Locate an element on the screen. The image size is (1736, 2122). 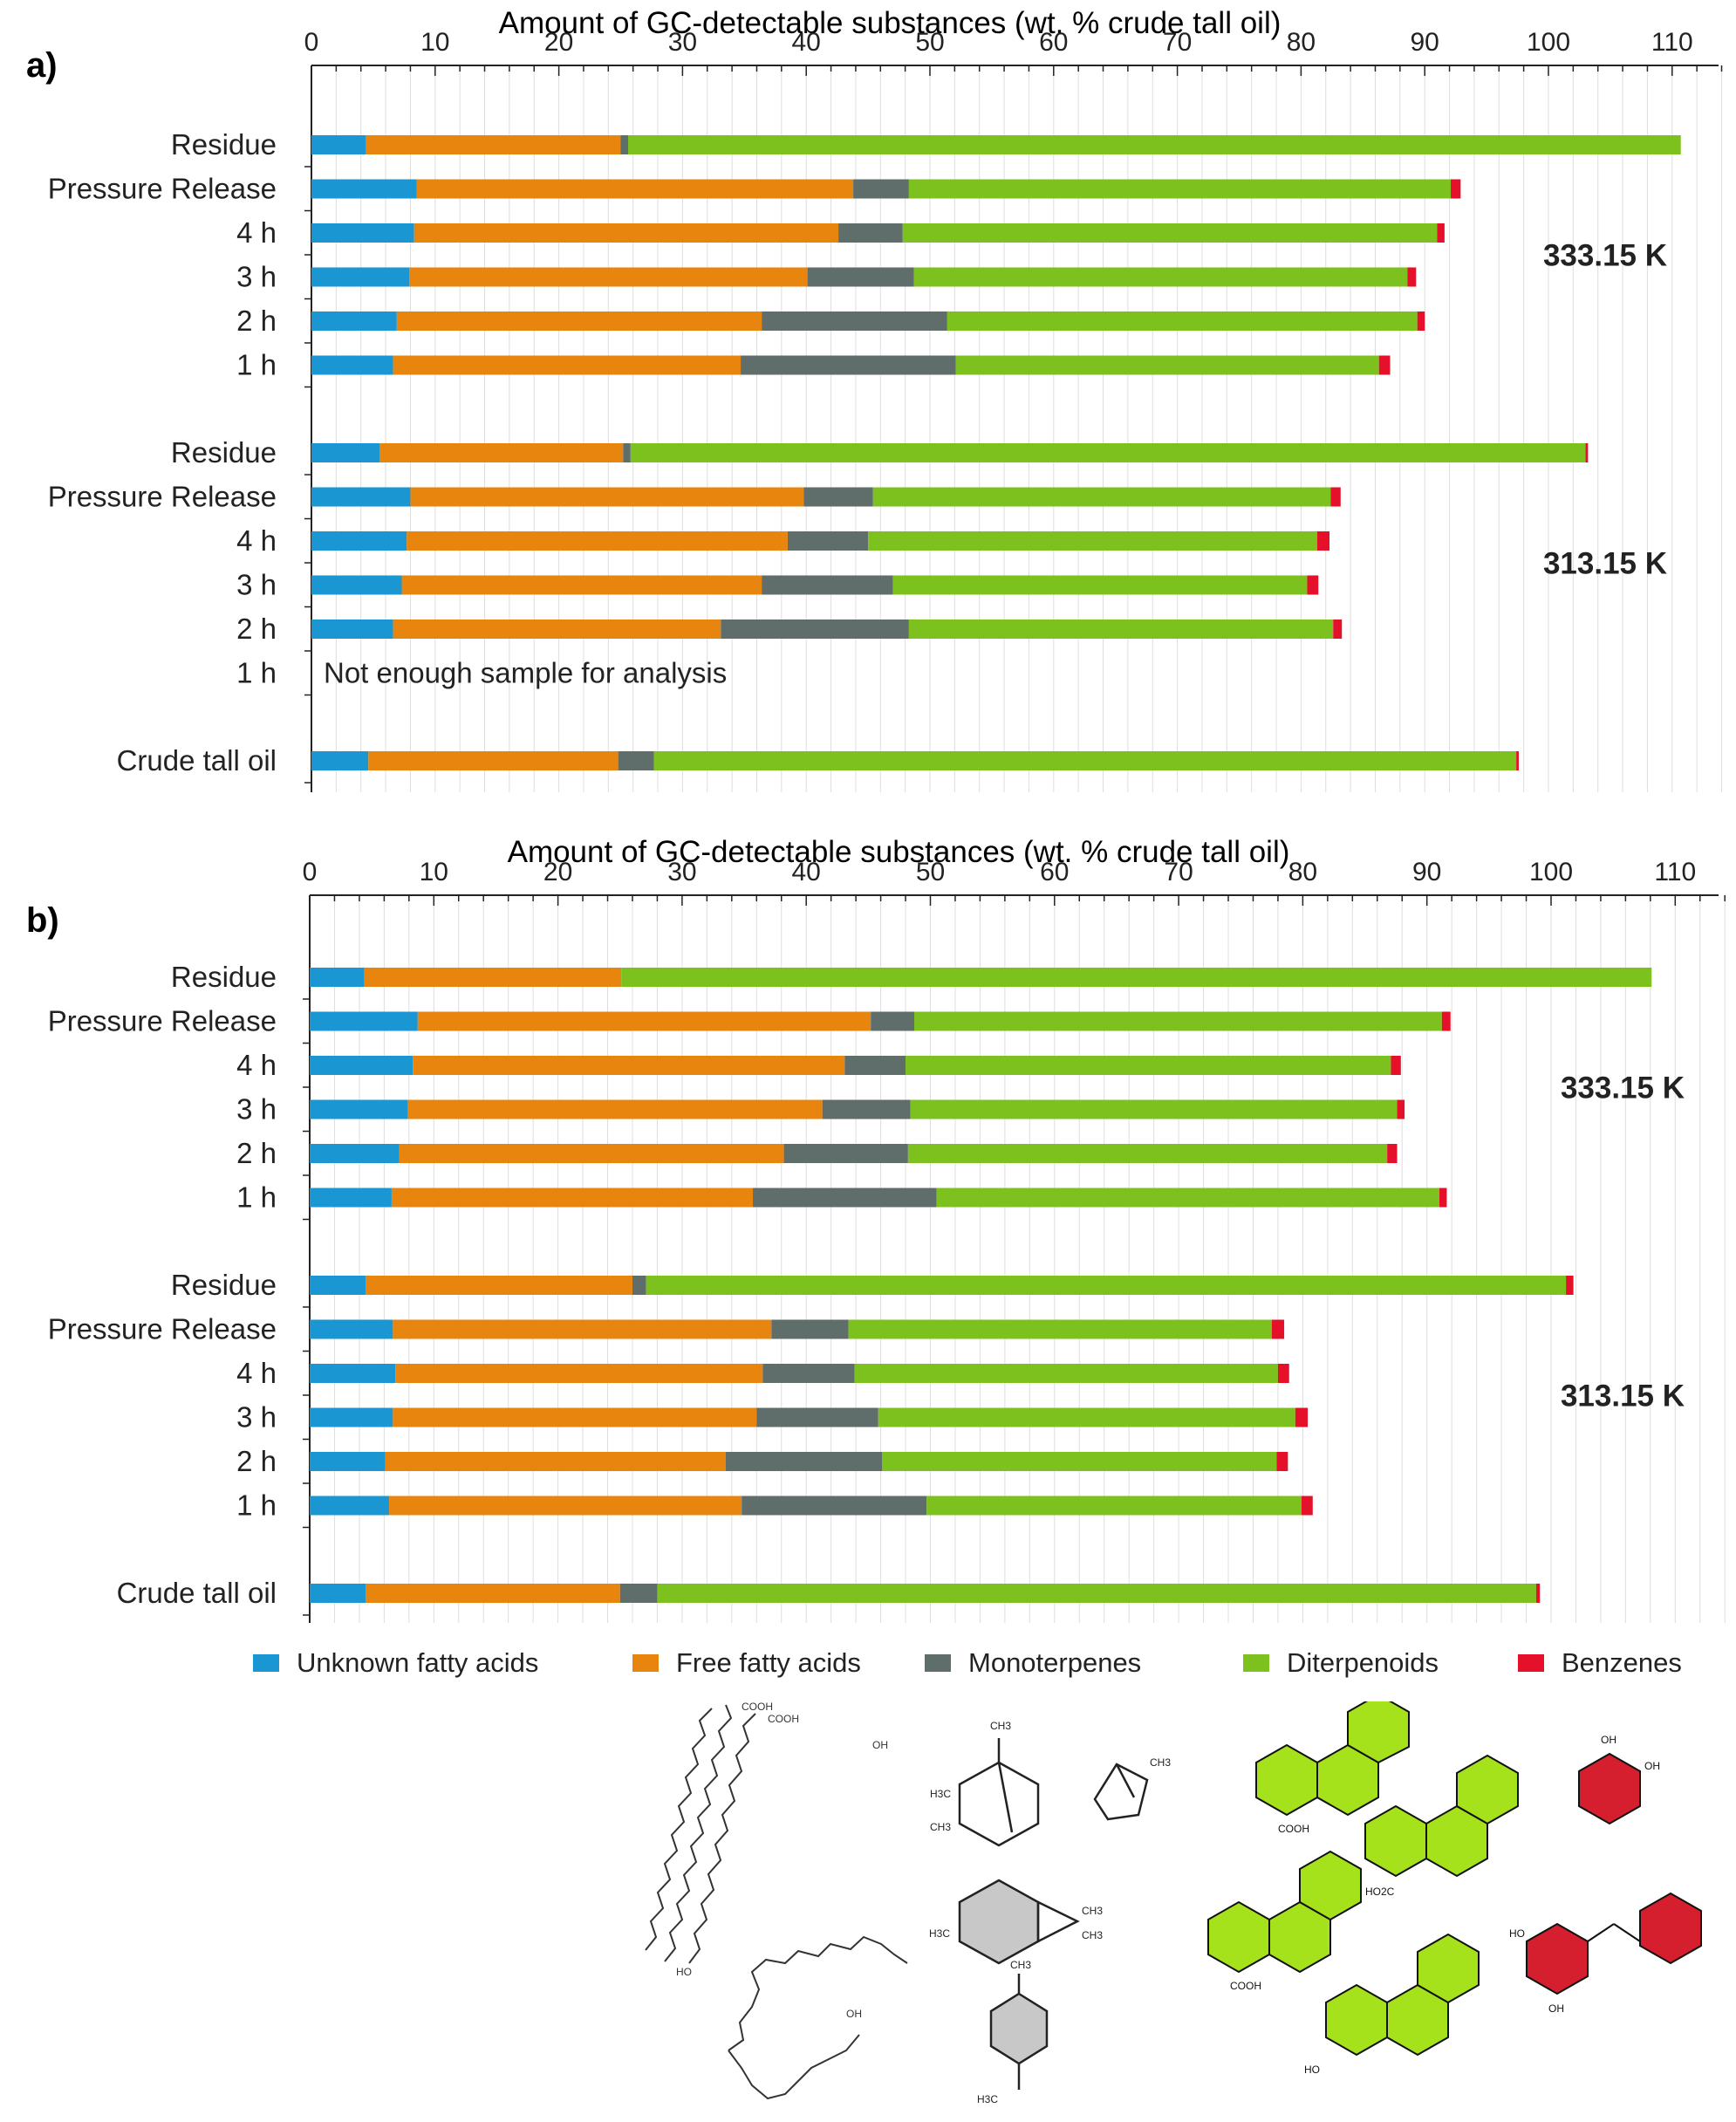
structure-label: H3C is located at coordinates (988, 2099).